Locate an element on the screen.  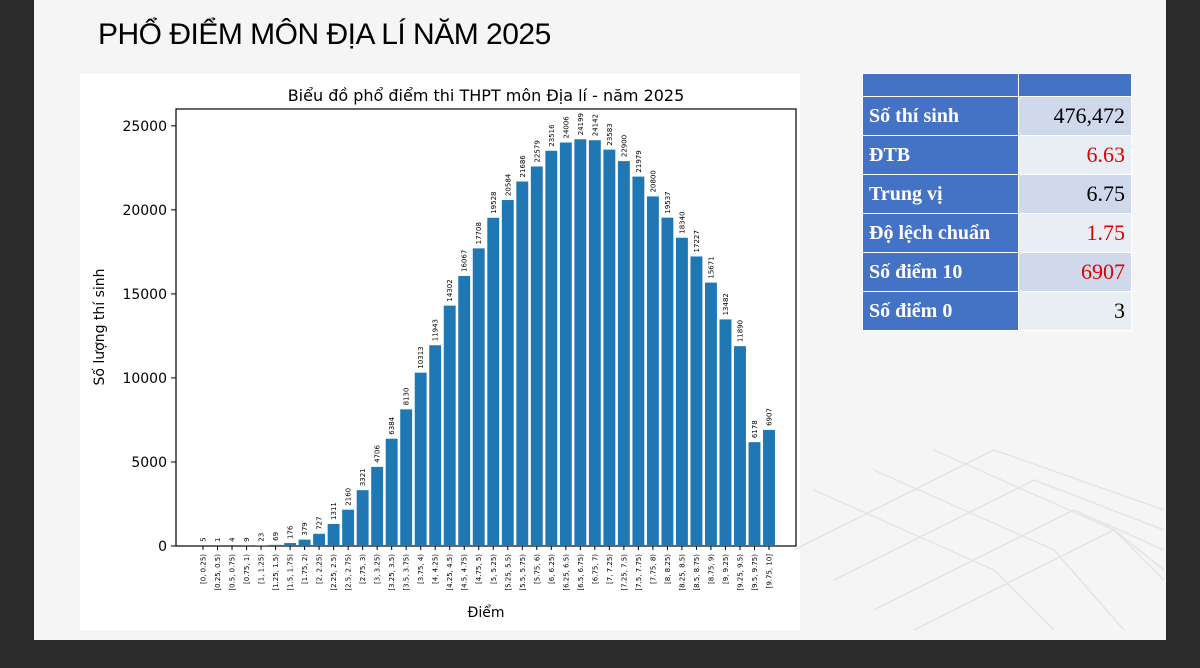
x-tick-label: [5.25, 5.5) is located at coordinates (508, 572).